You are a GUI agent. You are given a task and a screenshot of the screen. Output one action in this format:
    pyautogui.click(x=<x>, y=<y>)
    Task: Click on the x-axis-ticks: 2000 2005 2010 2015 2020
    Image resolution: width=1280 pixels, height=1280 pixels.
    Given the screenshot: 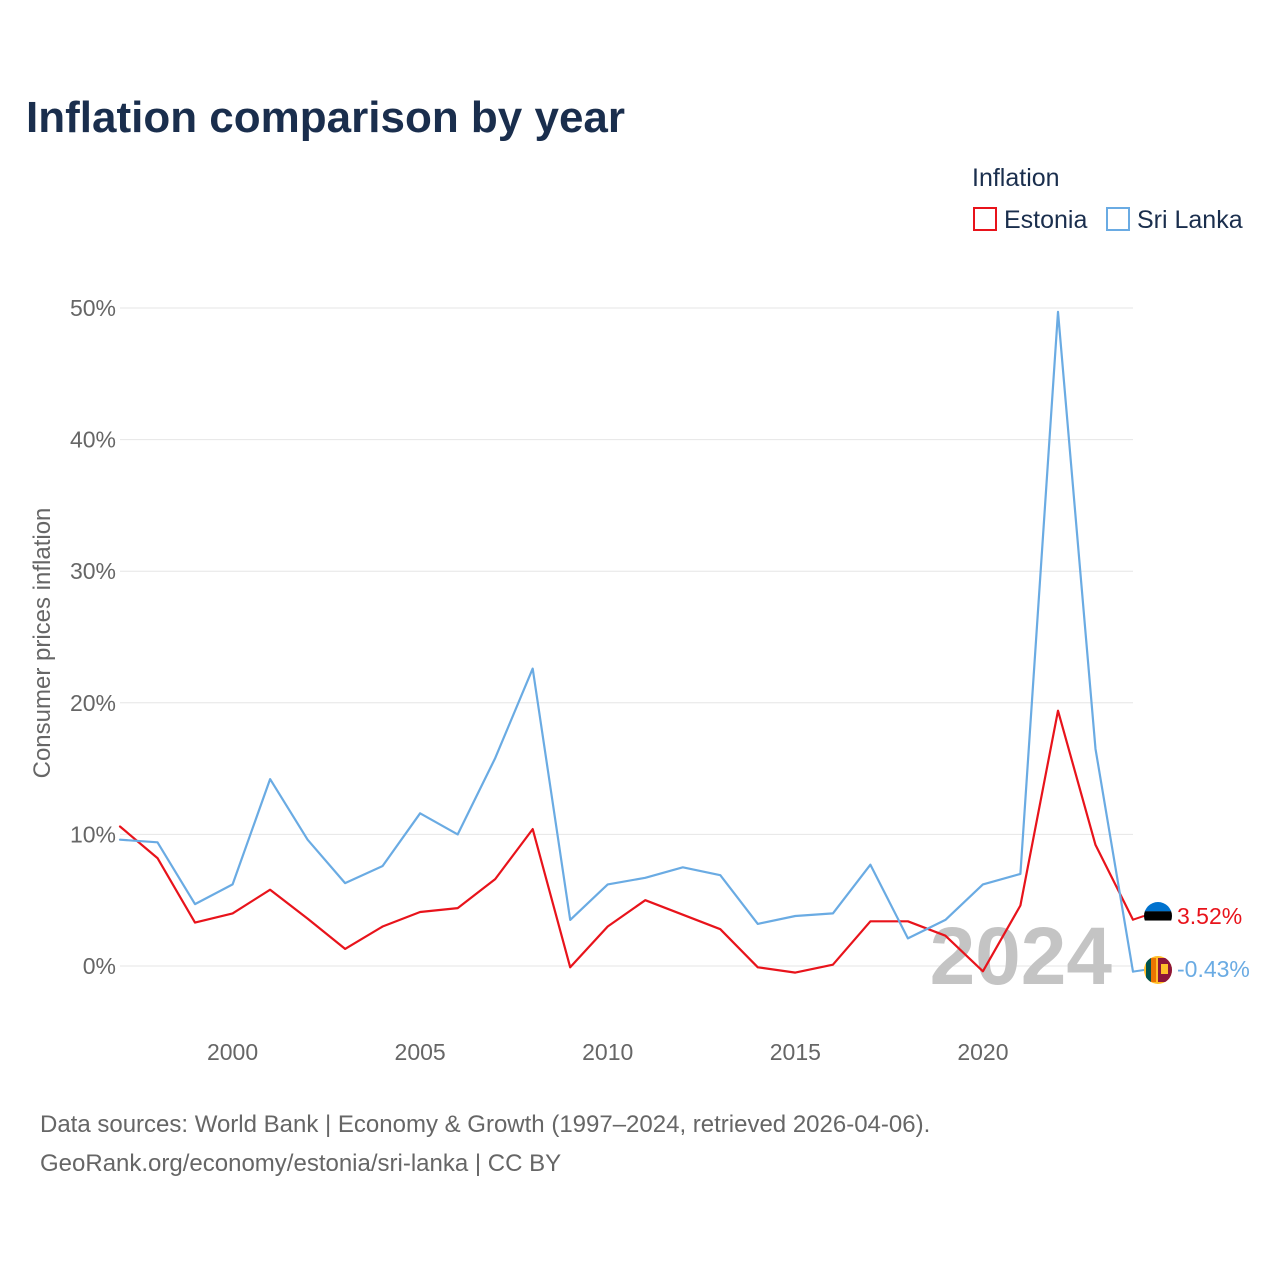 What is the action you would take?
    pyautogui.click(x=608, y=1052)
    